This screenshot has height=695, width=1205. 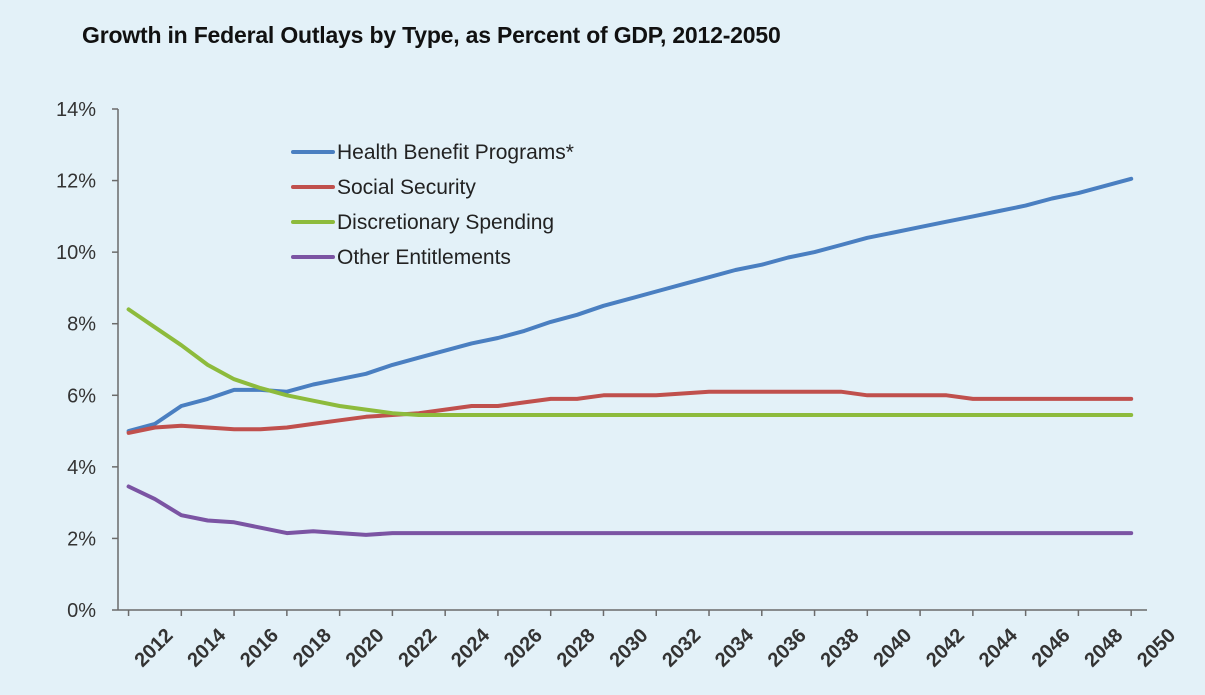 What do you see at coordinates (154, 648) in the screenshot?
I see `x-tick-label: 2012` at bounding box center [154, 648].